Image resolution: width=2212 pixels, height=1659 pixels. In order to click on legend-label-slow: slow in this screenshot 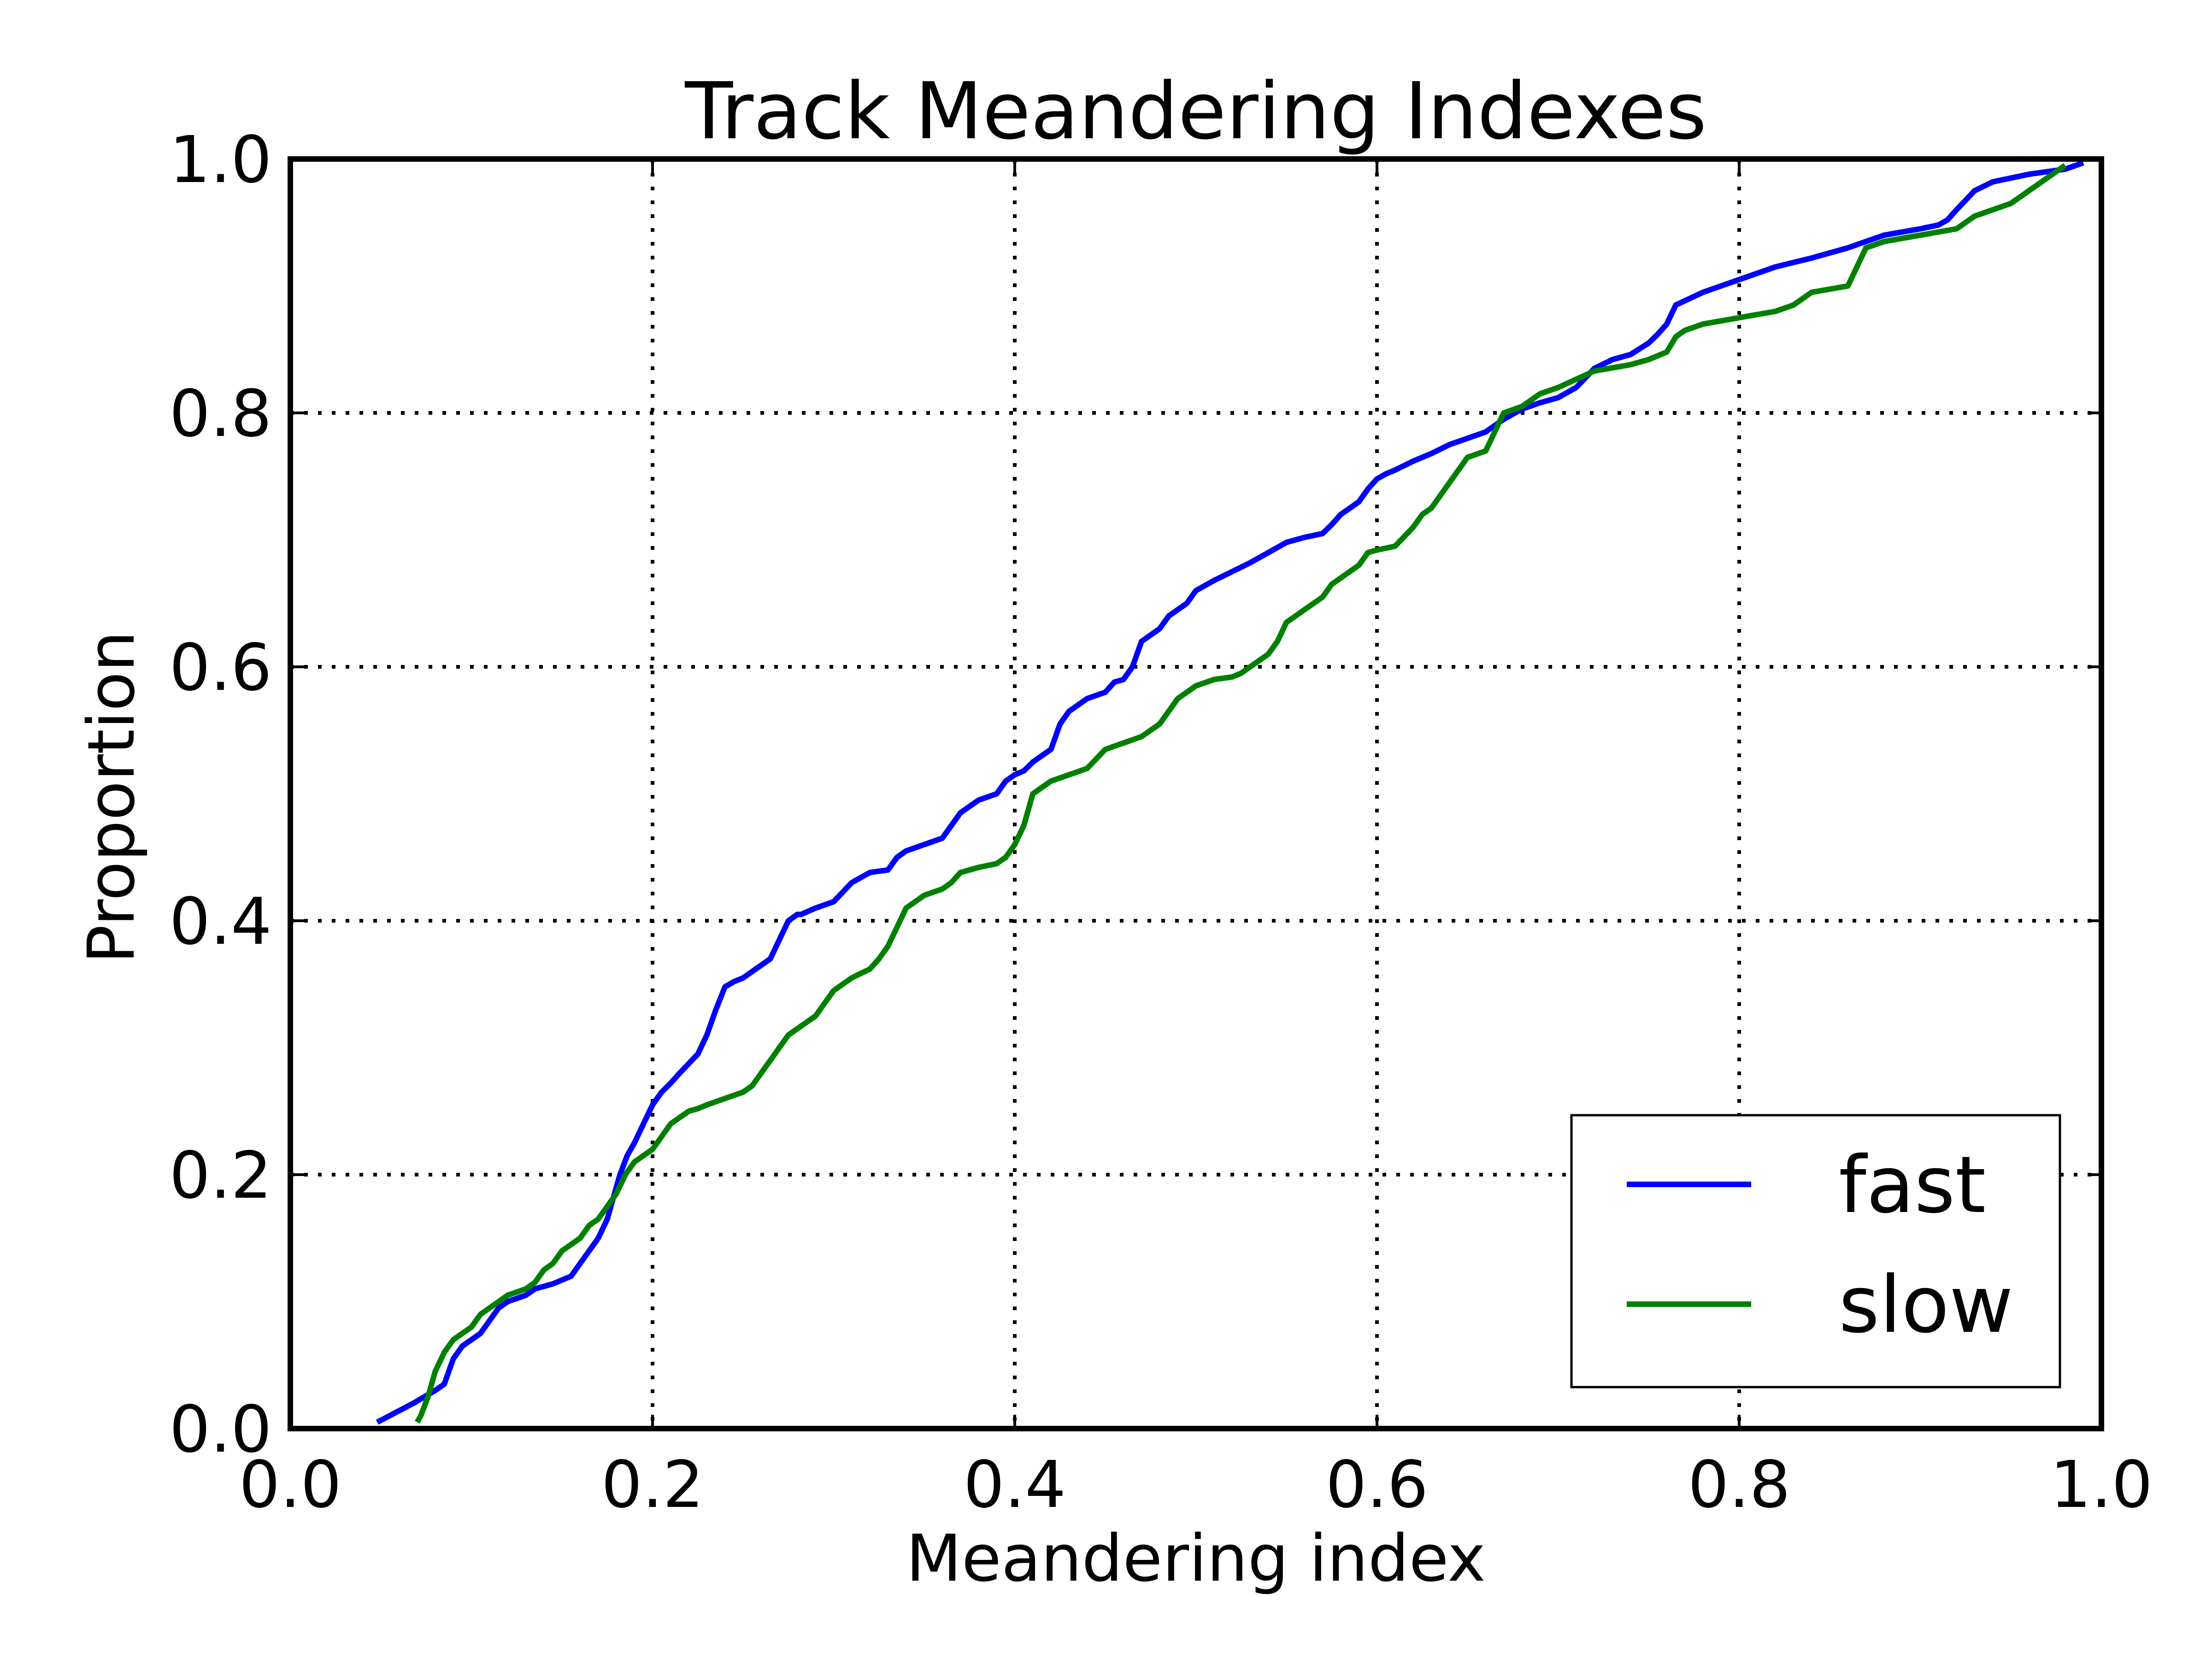, I will do `click(1926, 1305)`.